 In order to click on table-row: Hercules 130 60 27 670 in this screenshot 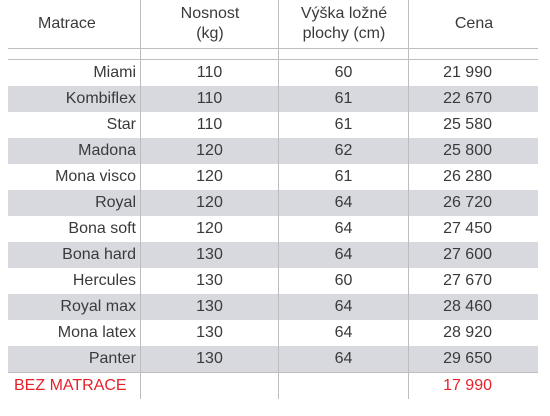, I will do `click(273, 281)`.